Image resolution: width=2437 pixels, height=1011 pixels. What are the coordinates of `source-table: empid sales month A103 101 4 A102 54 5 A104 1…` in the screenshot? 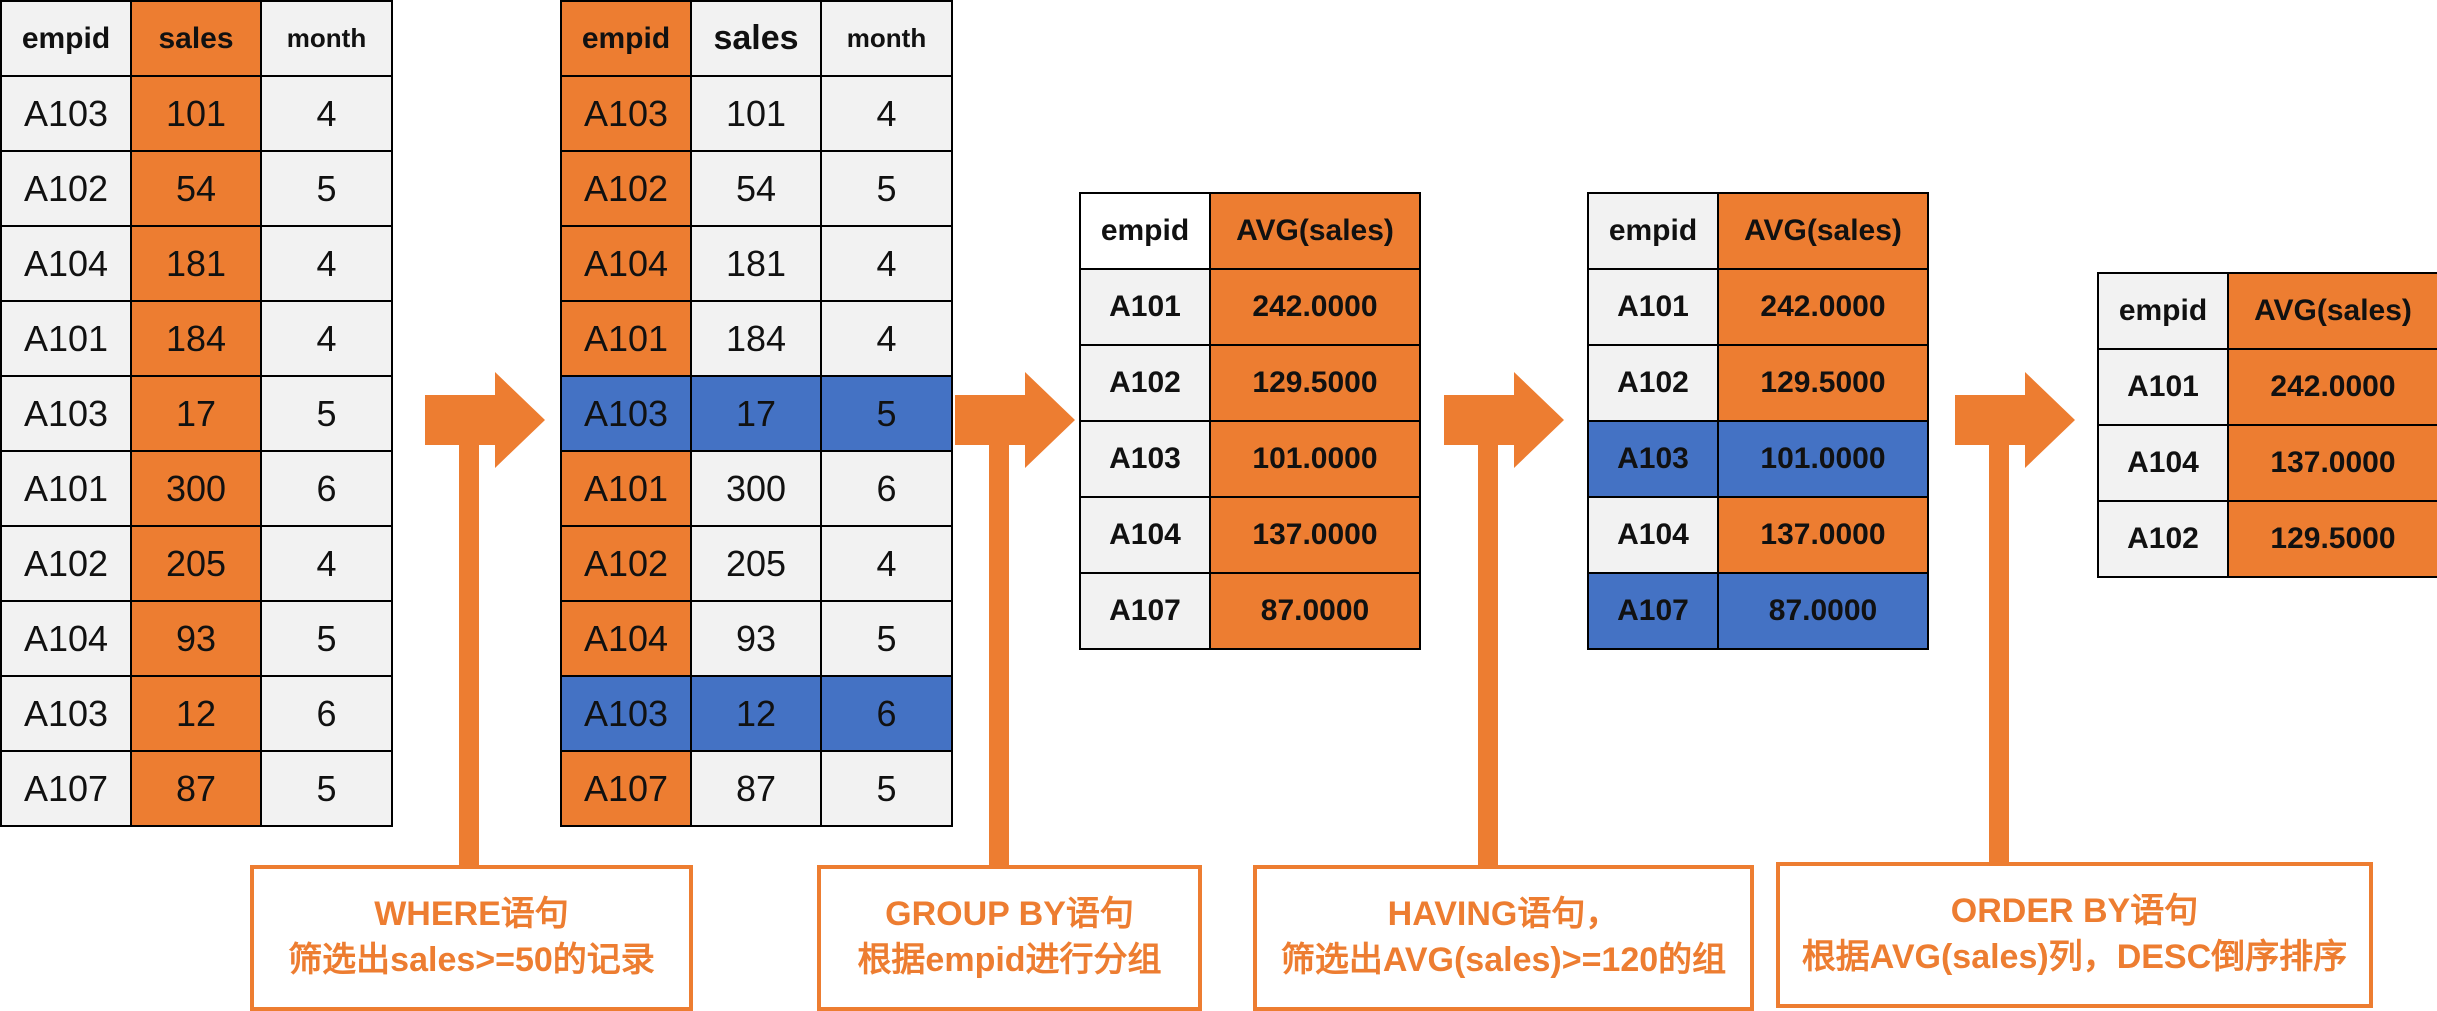 It's located at (196, 413).